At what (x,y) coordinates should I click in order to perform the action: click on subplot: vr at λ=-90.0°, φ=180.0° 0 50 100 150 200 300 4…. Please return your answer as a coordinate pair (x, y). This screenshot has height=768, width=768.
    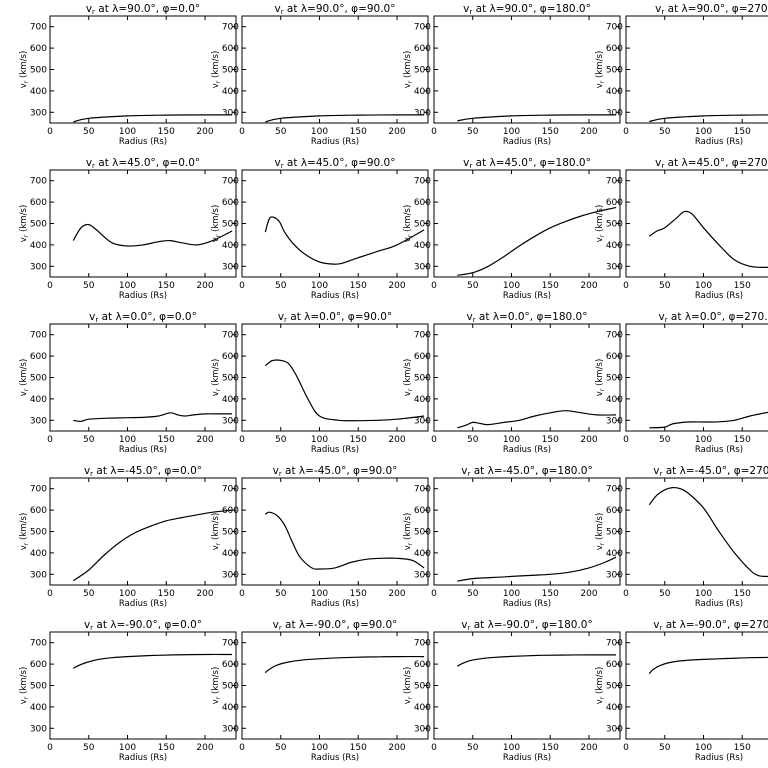
    Looking at the image, I should click on (512, 691).